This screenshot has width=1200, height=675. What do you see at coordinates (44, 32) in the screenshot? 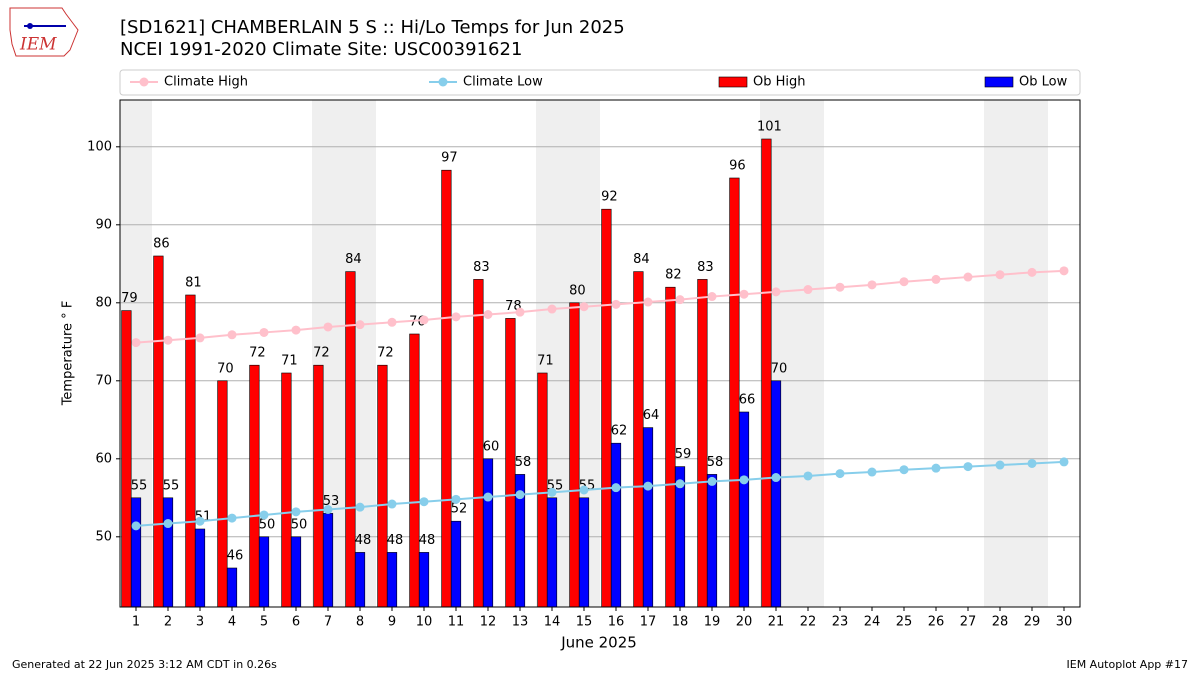
I see `logo-outline` at bounding box center [44, 32].